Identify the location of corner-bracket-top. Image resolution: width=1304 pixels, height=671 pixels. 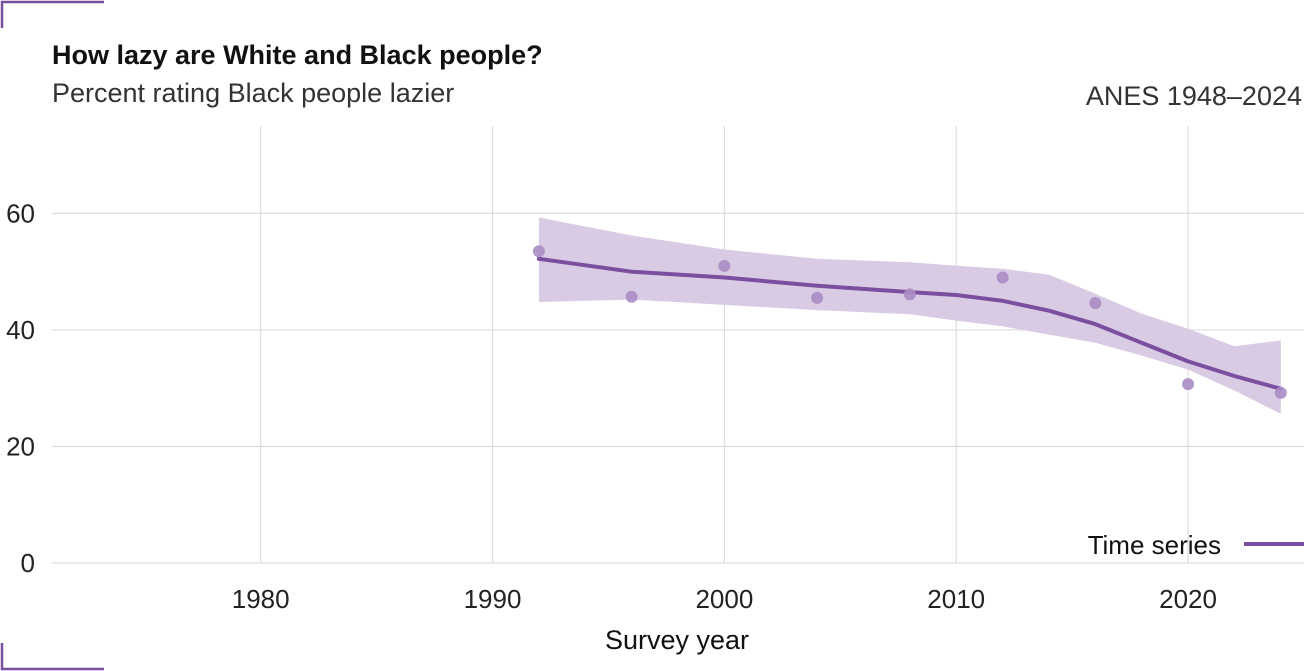
(52, 14).